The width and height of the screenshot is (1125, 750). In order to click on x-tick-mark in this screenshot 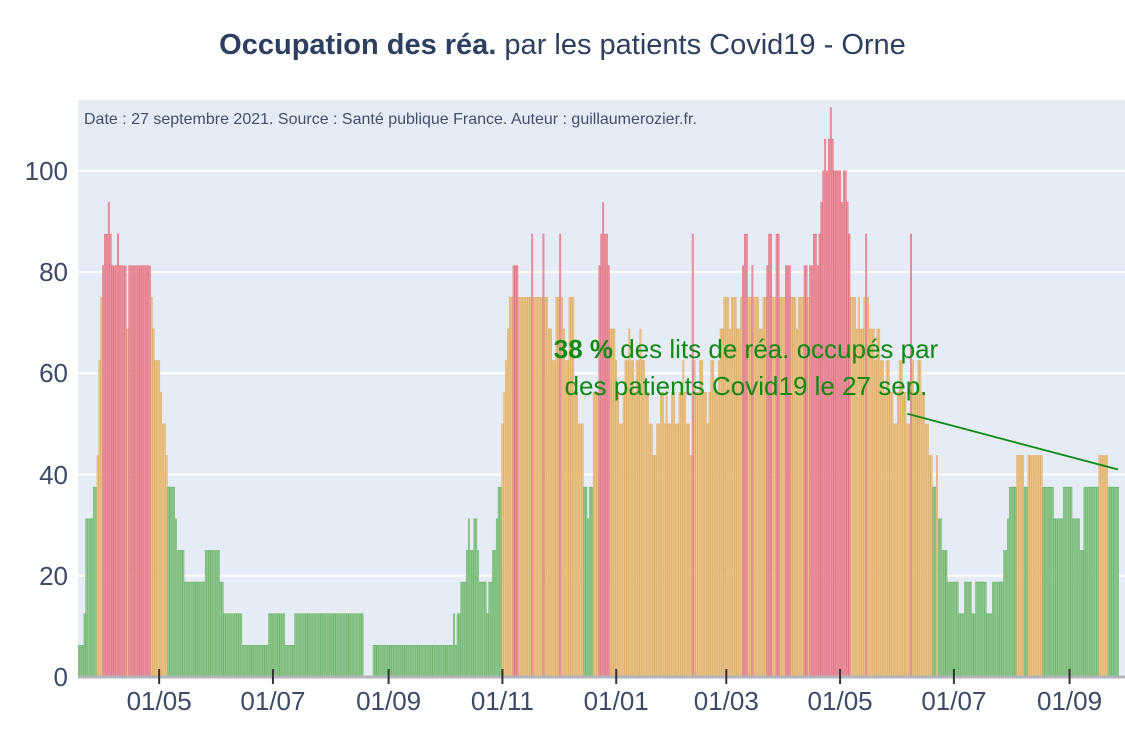, I will do `click(388, 676)`.